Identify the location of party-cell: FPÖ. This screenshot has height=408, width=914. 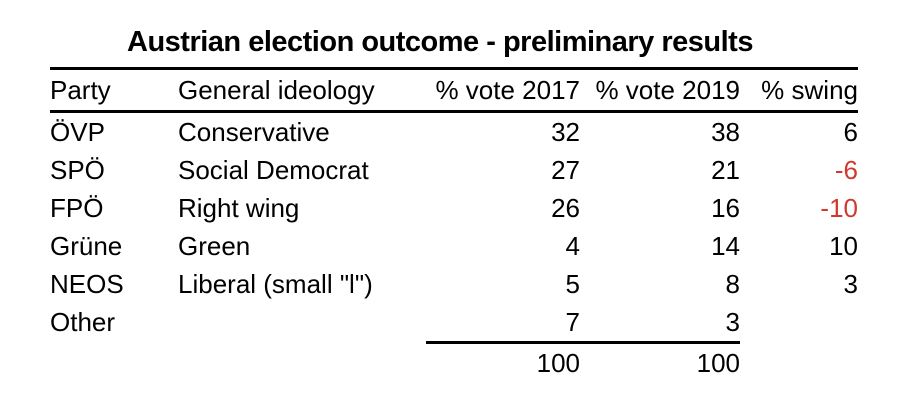
(77, 207).